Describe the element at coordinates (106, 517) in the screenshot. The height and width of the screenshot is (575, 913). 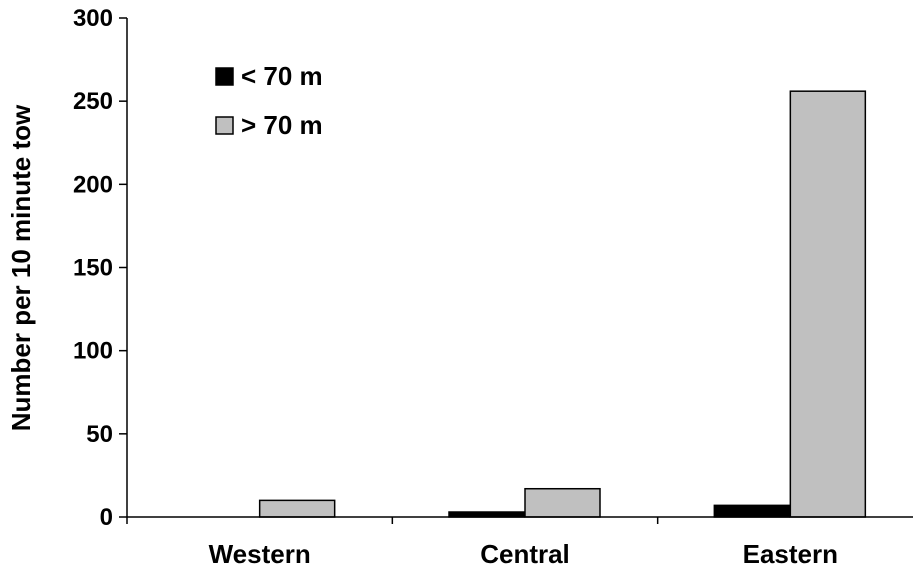
I see `y-tick-label: 0` at that location.